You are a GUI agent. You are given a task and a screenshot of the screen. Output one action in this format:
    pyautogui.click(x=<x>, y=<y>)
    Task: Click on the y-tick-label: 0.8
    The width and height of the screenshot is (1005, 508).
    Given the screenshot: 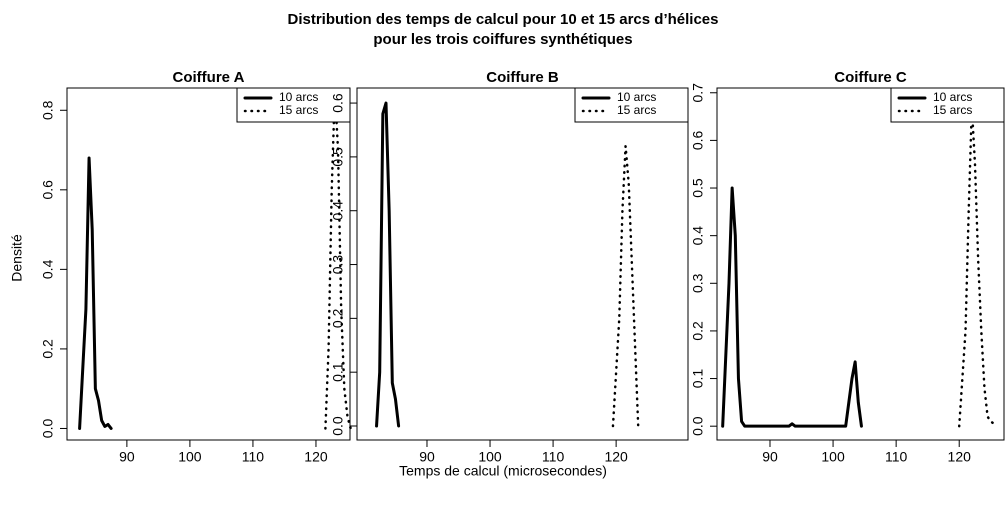 What is the action you would take?
    pyautogui.click(x=48, y=110)
    